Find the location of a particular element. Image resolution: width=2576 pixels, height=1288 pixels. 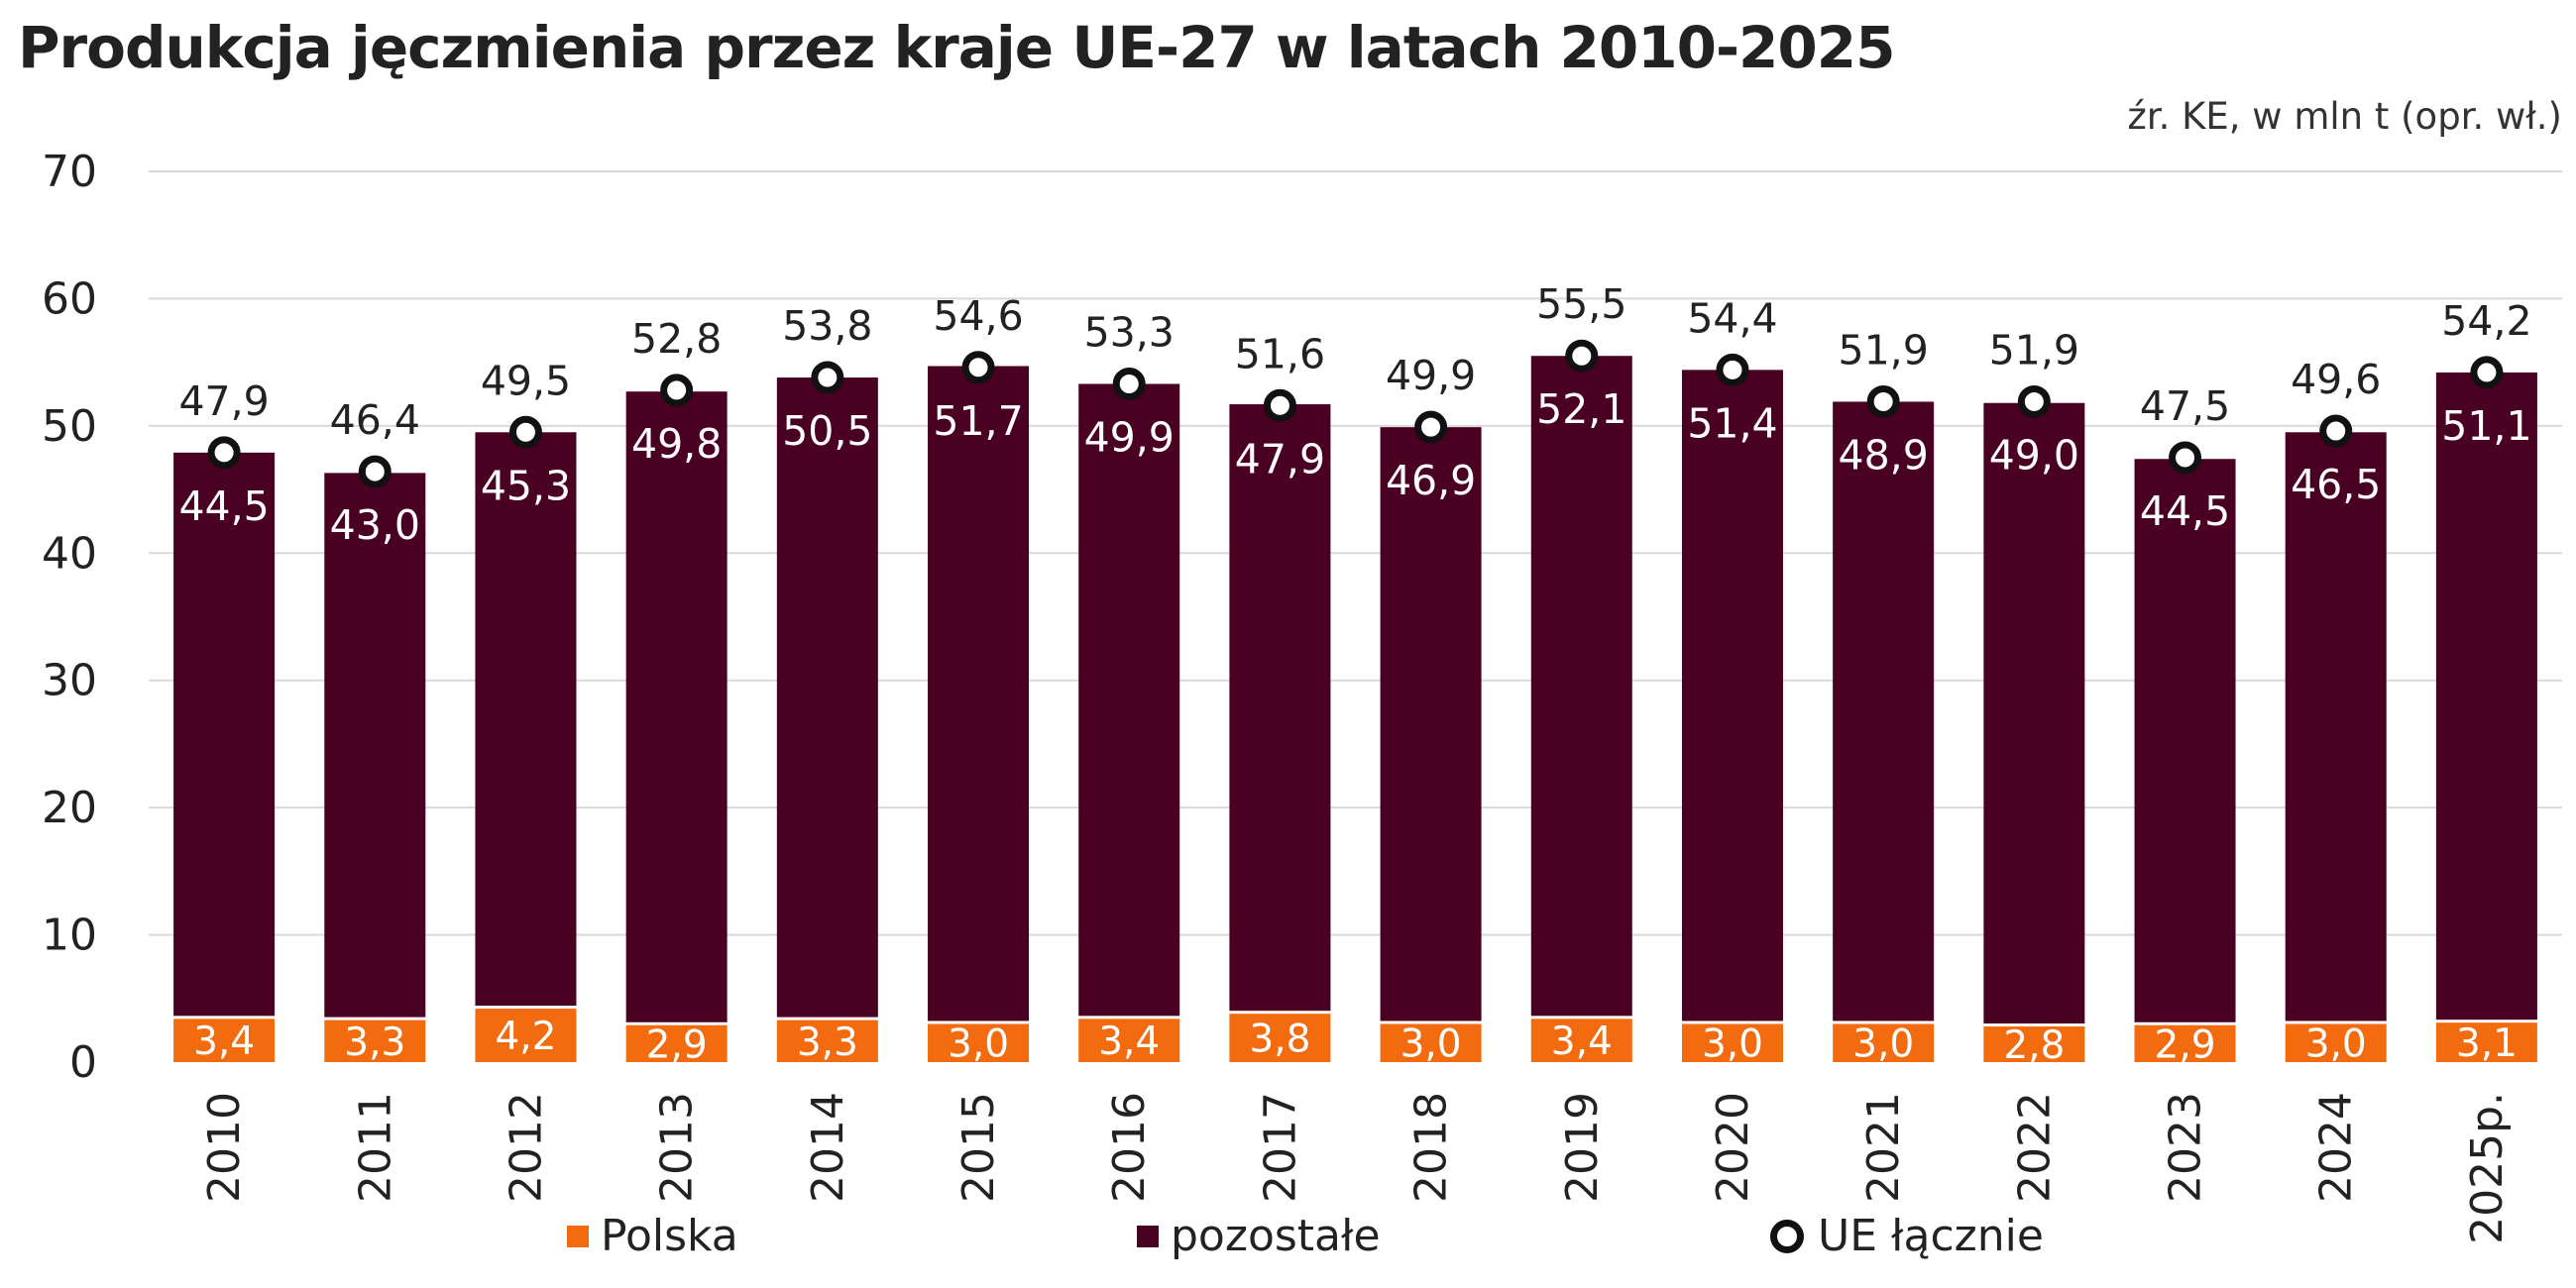

legend-swatch-pozostale is located at coordinates (1148, 1236).